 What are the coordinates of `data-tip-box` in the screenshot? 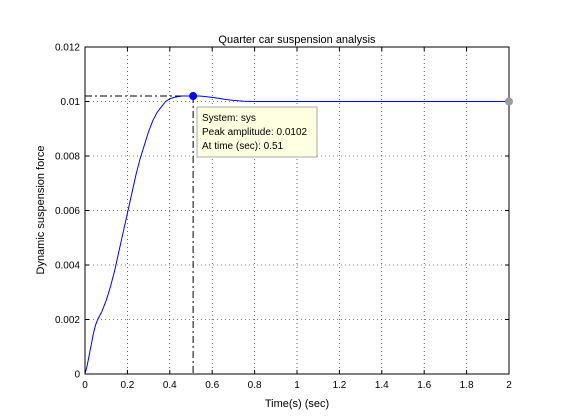 It's located at (257, 132).